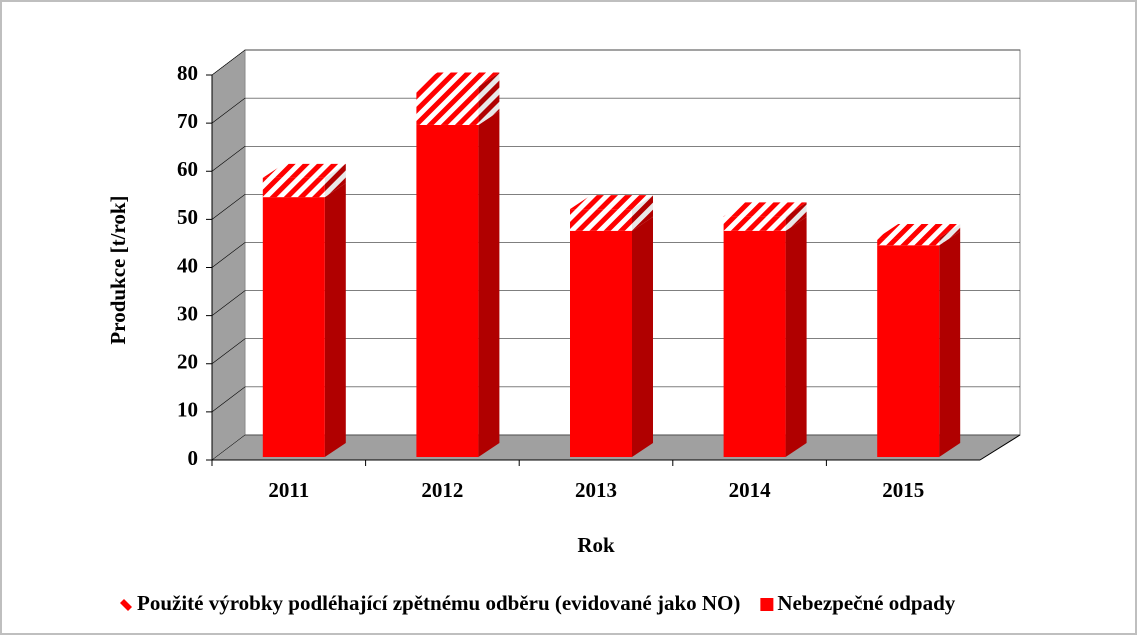 This screenshot has height=635, width=1137. What do you see at coordinates (187, 73) in the screenshot?
I see `y-tick-label: 80` at bounding box center [187, 73].